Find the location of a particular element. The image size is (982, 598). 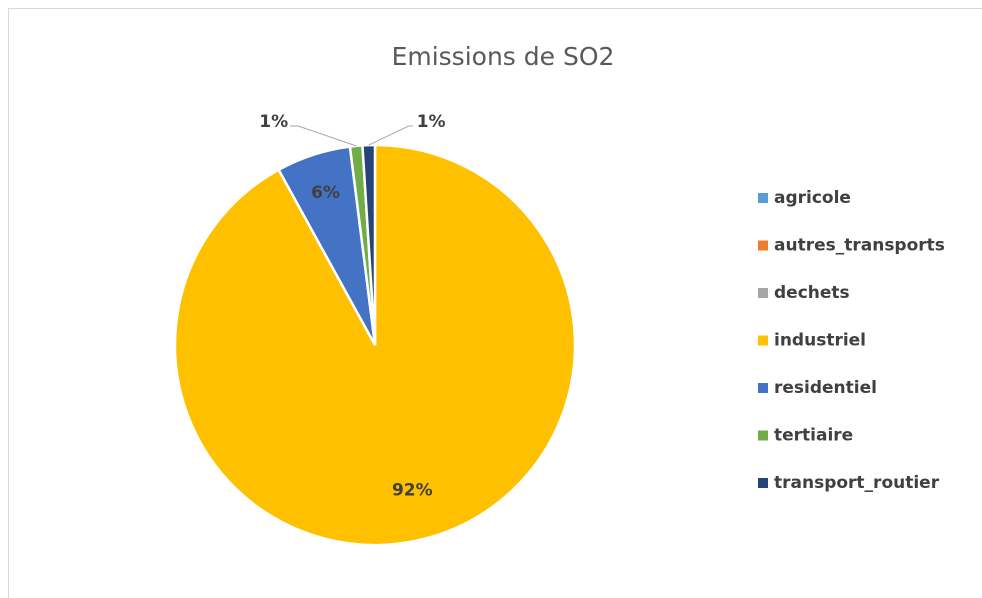

chart-title: Emissions de SO2 is located at coordinates (503, 56).